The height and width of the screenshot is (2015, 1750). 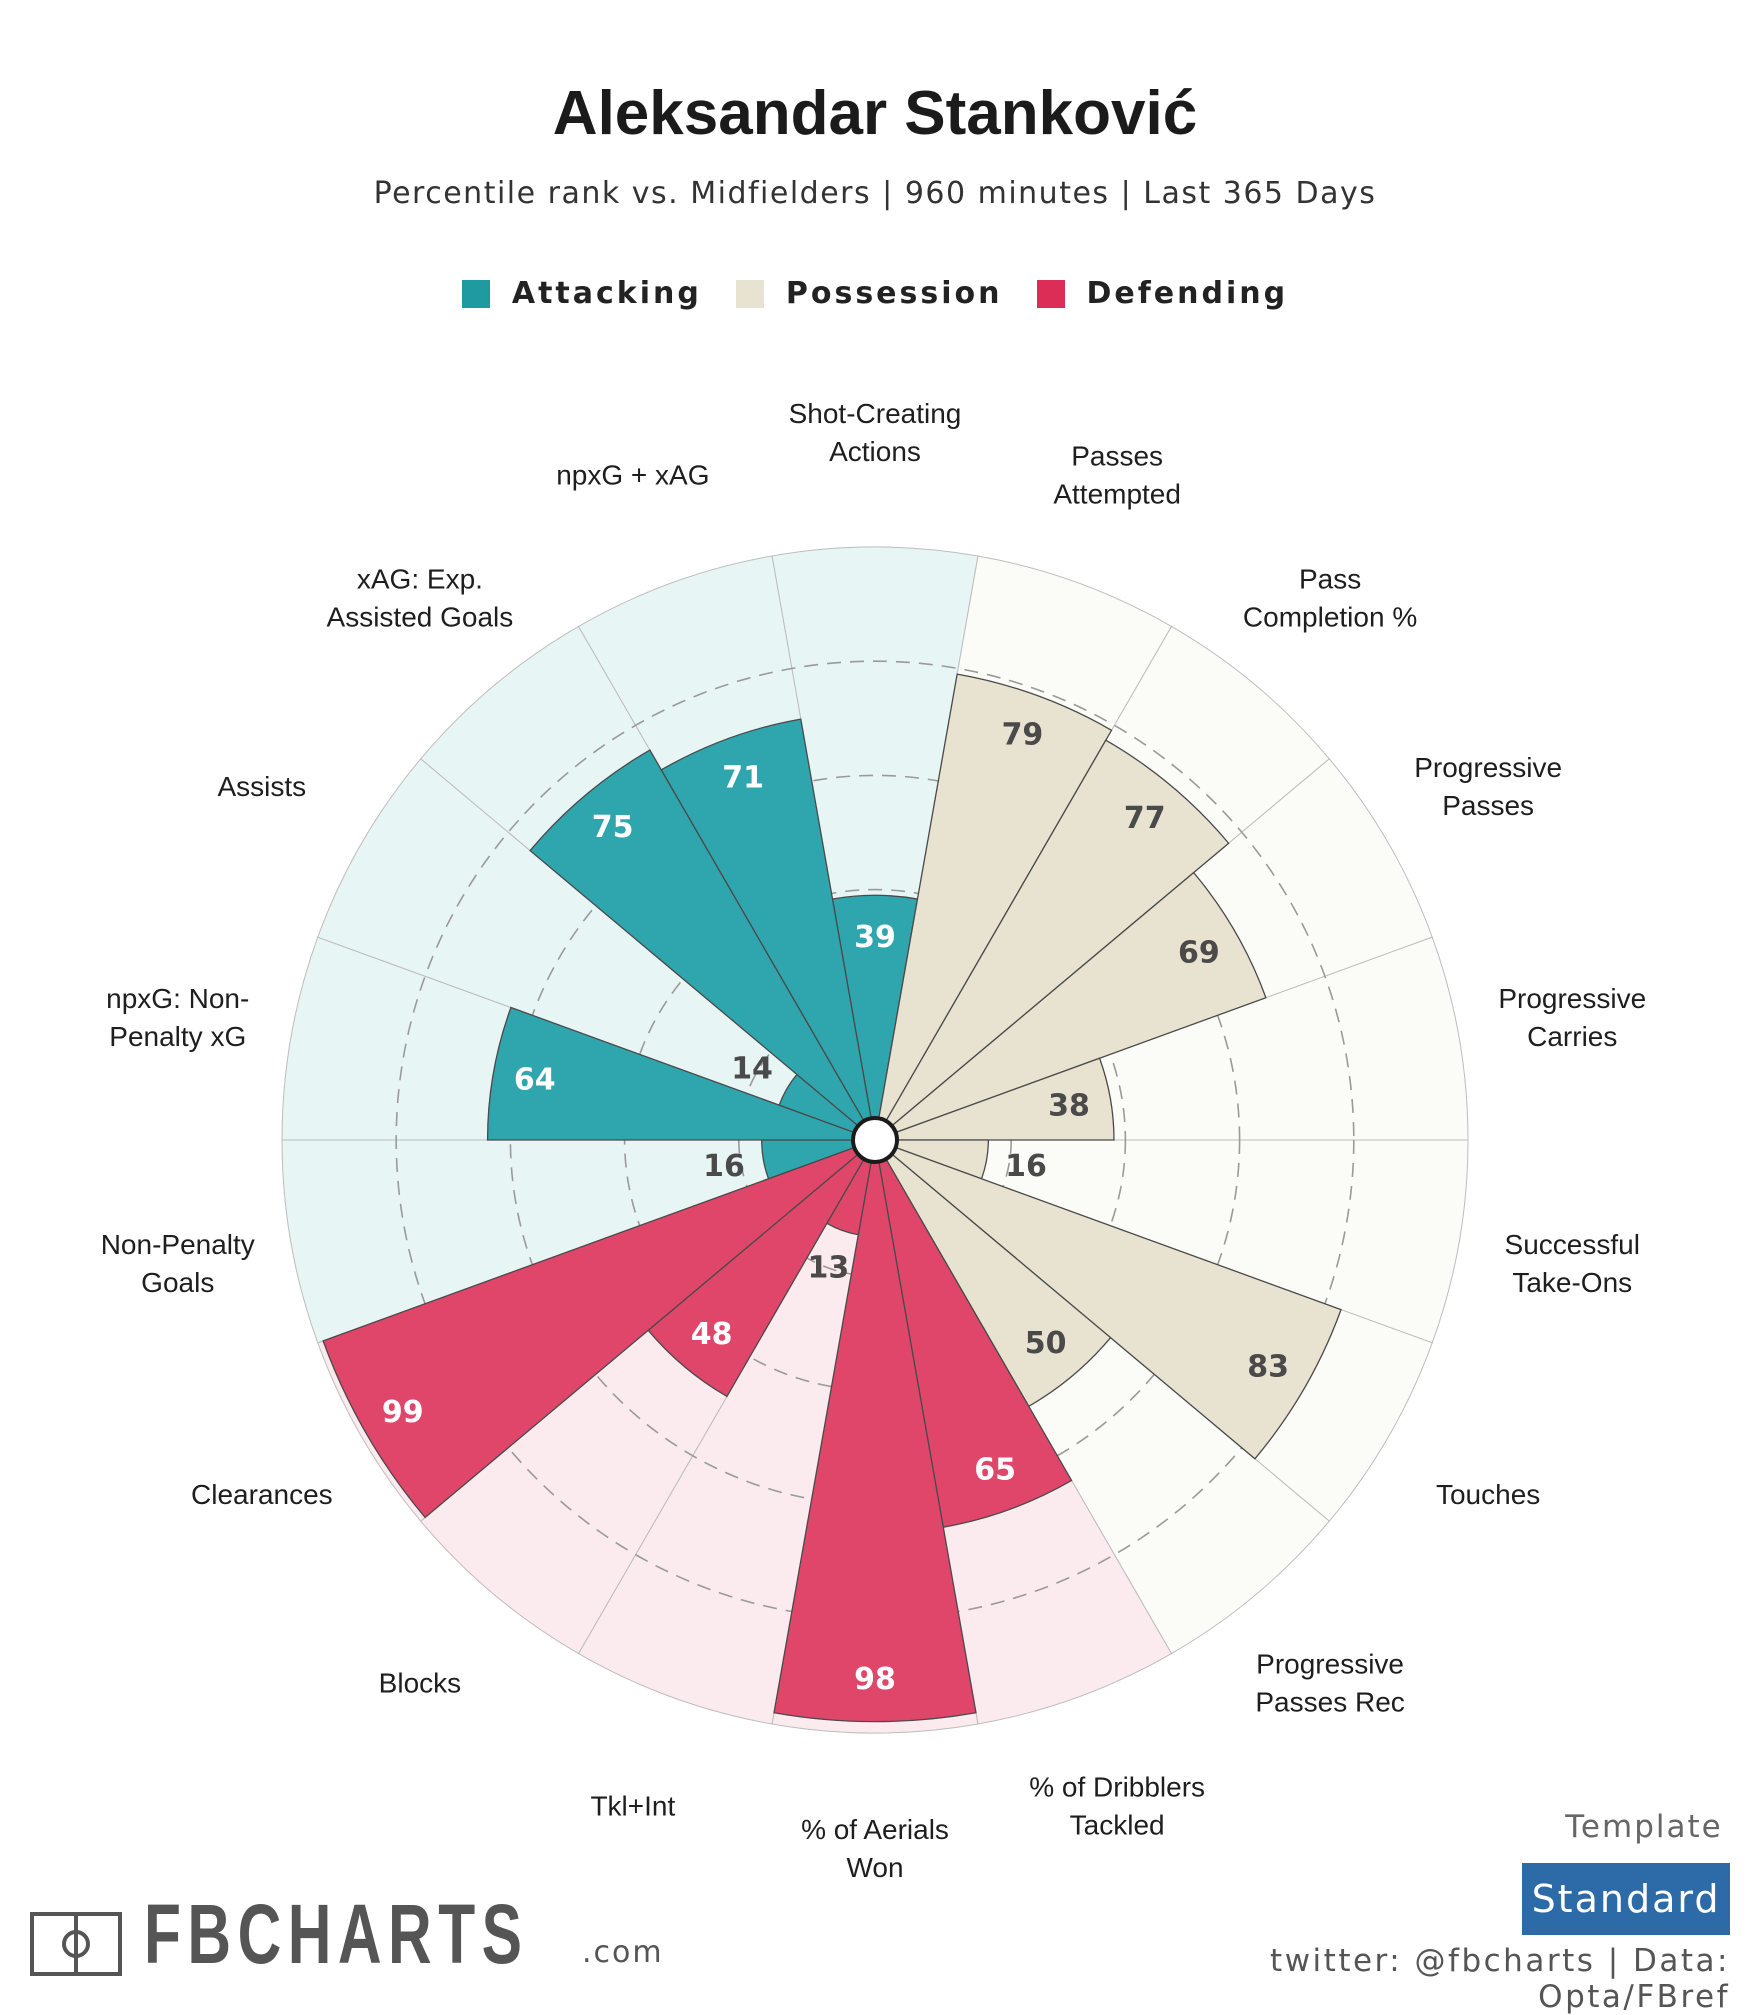 I want to click on template-badge: Standard, so click(x=1626, y=1899).